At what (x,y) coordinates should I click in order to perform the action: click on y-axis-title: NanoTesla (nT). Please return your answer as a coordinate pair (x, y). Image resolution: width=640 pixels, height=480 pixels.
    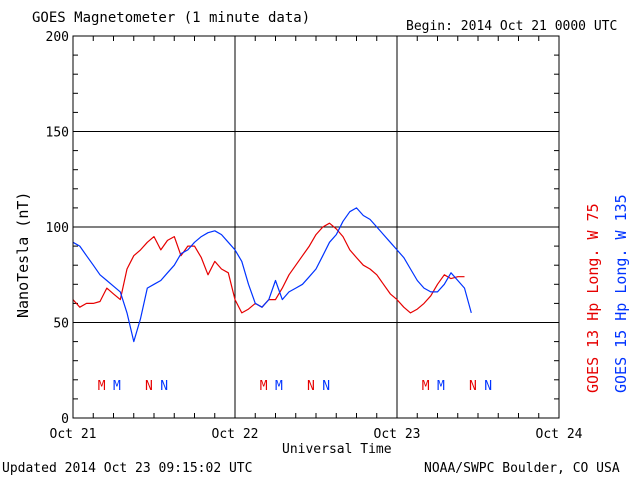
    Looking at the image, I should click on (23, 255).